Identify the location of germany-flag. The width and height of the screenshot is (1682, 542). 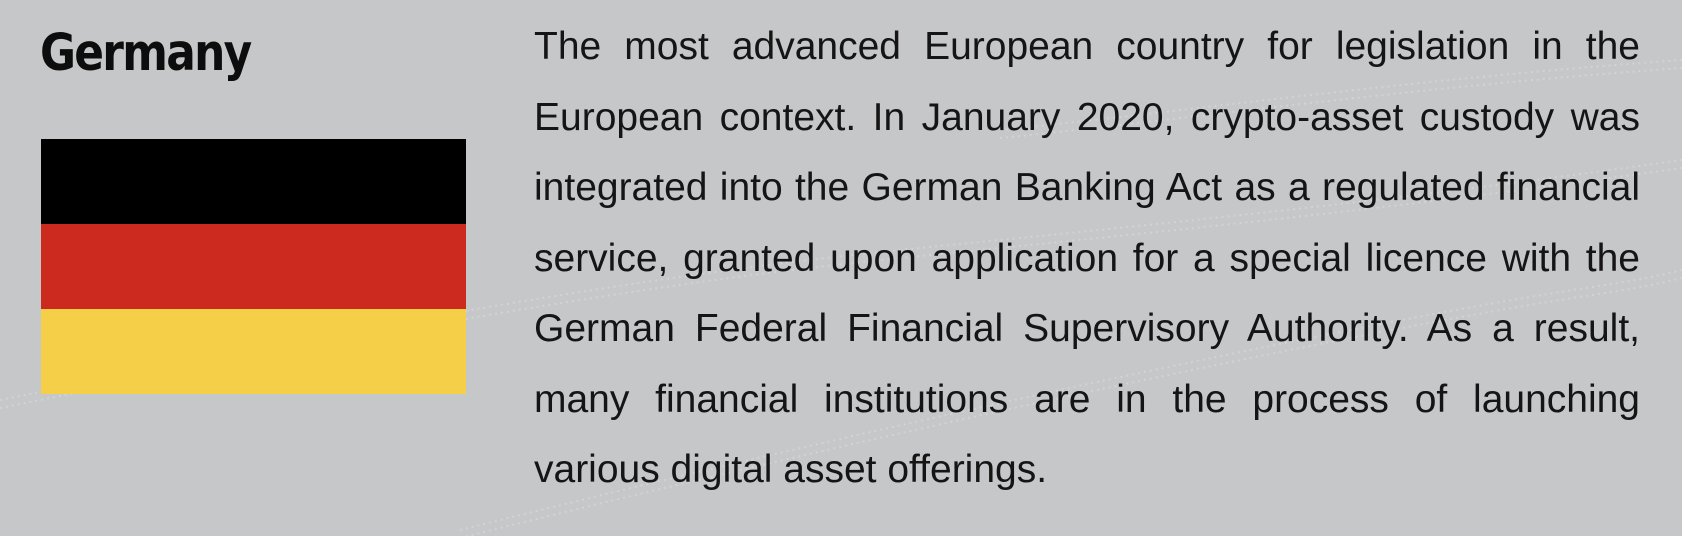
(253, 266).